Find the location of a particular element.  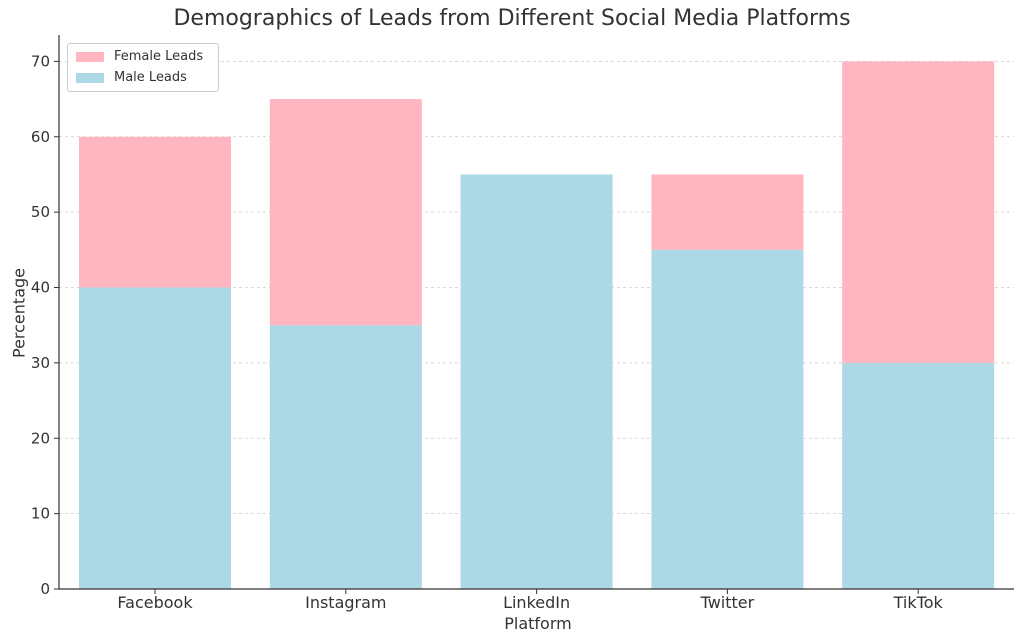

bar-female-instagram is located at coordinates (345, 212).